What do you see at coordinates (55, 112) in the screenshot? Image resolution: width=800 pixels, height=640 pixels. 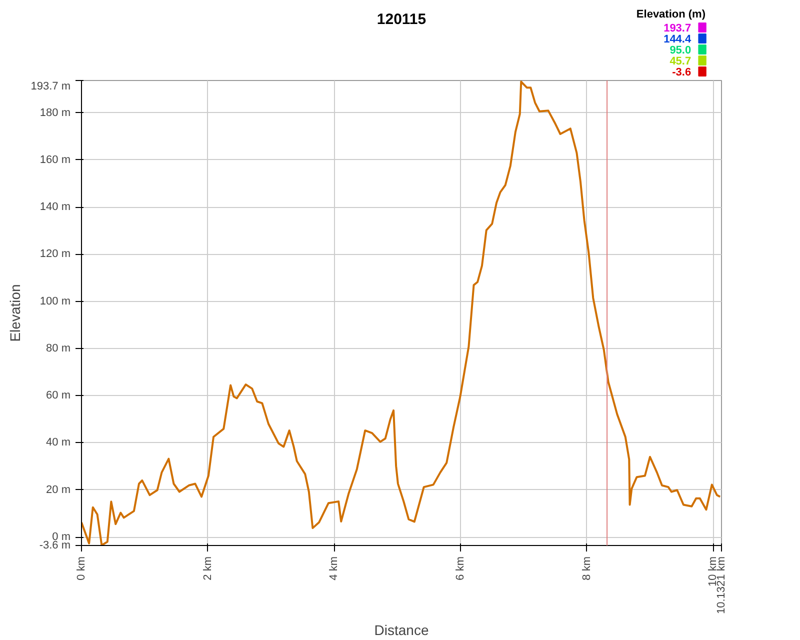 I see `y-tick-label: 180 m` at bounding box center [55, 112].